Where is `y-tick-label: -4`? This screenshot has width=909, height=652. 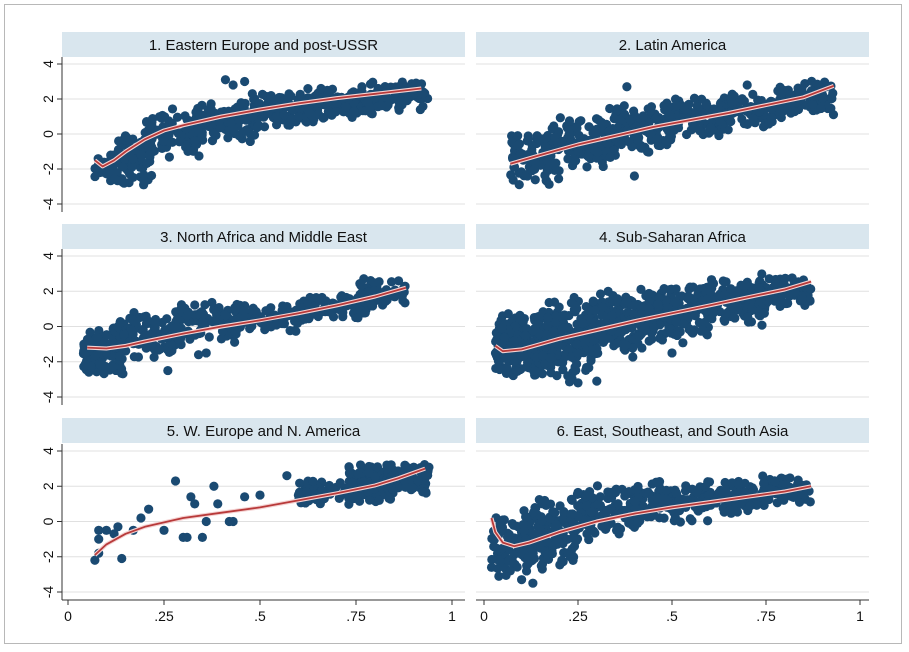 y-tick-label: -4 is located at coordinates (48, 592).